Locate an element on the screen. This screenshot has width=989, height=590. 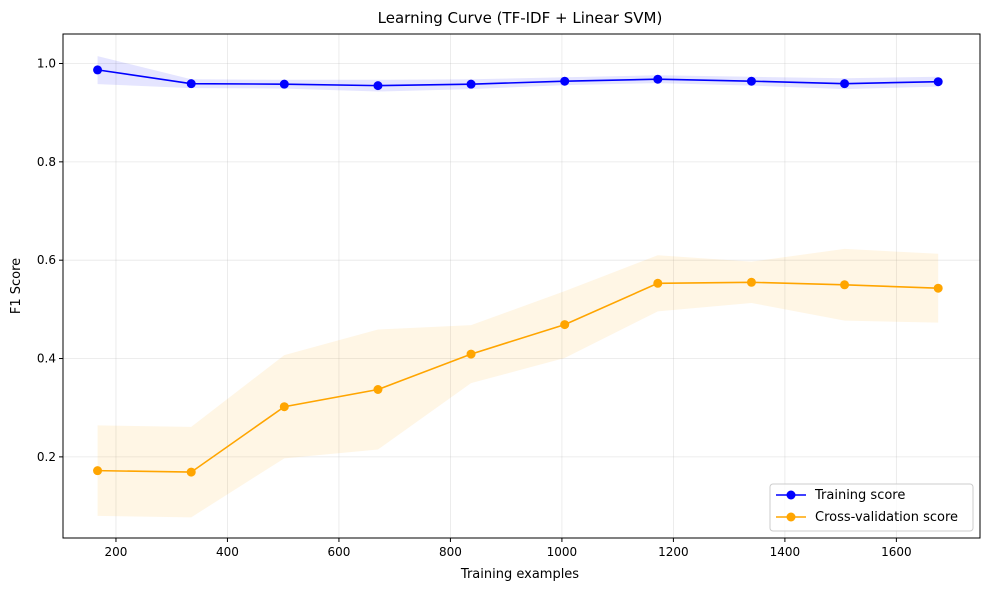
legend-cv-label: Cross-validation score is located at coordinates (886, 517).